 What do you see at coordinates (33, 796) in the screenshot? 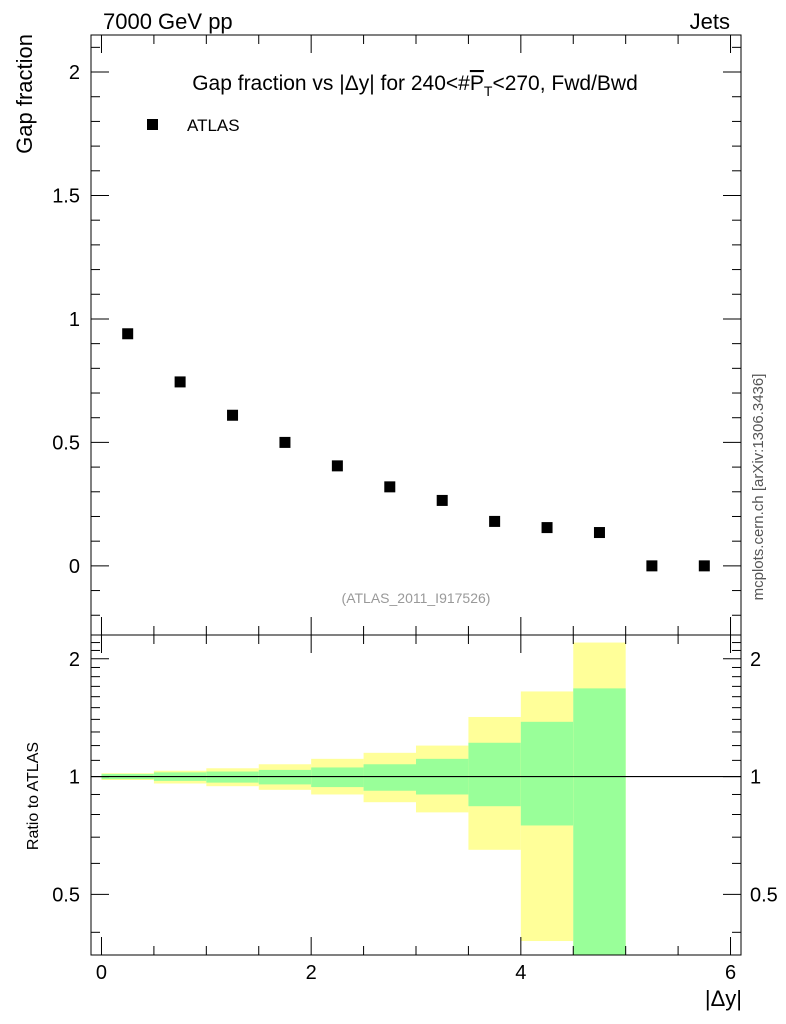
I see `ratio-y-axis-label: Ratio to ATLAS` at bounding box center [33, 796].